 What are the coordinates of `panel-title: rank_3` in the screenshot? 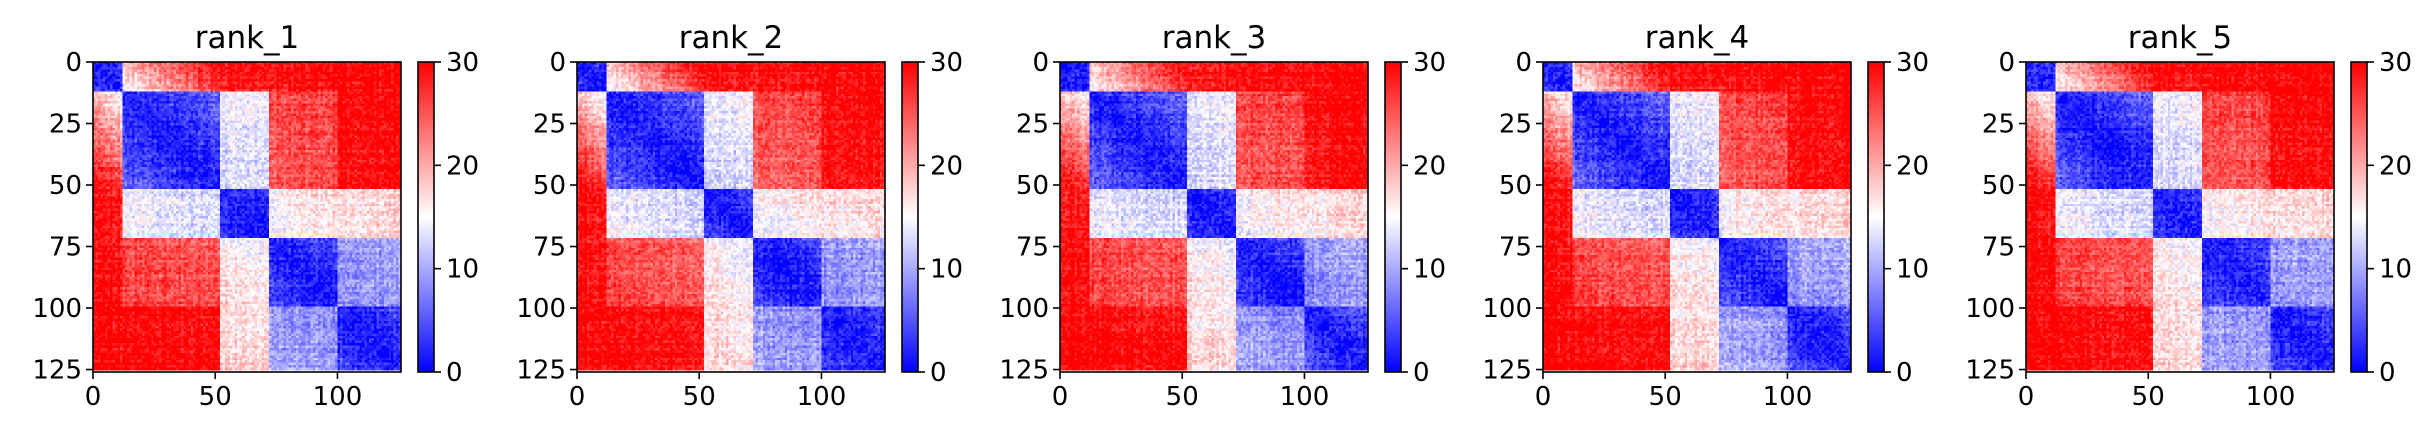 It's located at (1214, 38).